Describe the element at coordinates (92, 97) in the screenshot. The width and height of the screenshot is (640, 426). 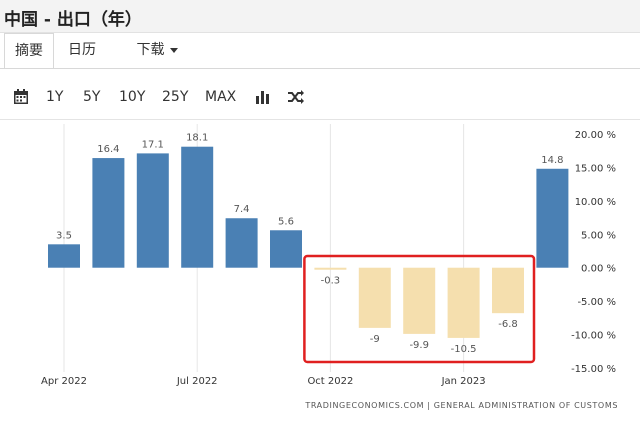
I see `range-5y-button: 5Y` at that location.